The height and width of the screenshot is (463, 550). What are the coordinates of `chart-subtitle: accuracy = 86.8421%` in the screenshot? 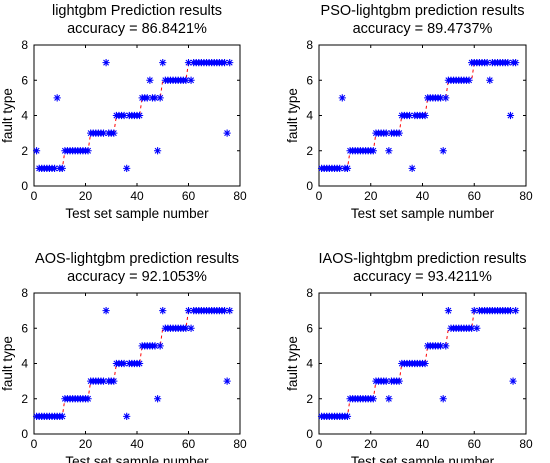 It's located at (137, 29).